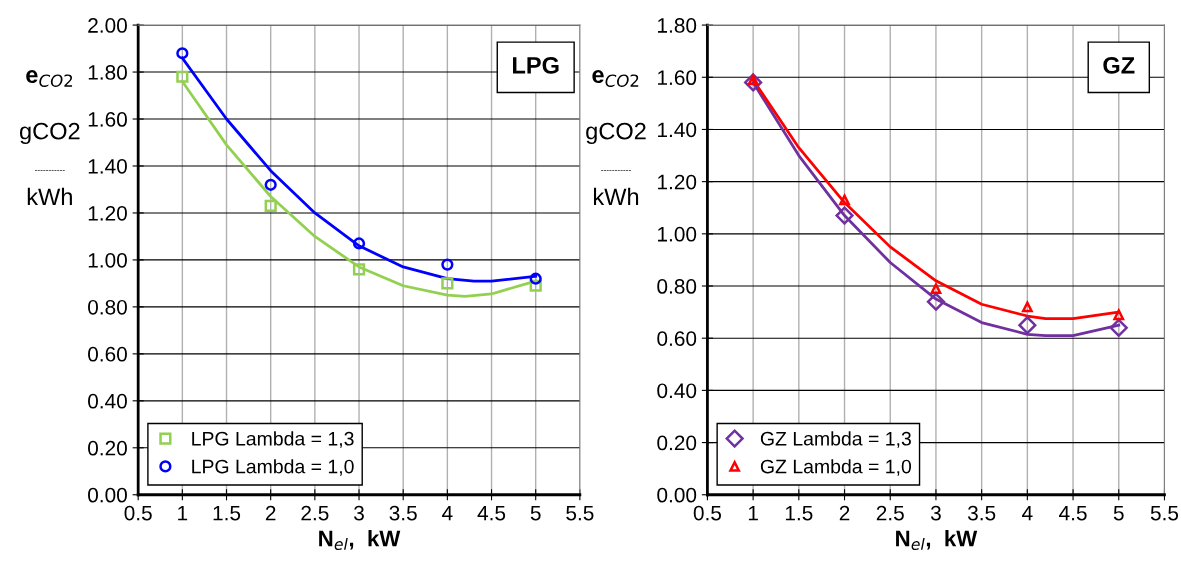  What do you see at coordinates (836, 467) in the screenshot?
I see `legend-label: GZ Lambda = 1,0` at bounding box center [836, 467].